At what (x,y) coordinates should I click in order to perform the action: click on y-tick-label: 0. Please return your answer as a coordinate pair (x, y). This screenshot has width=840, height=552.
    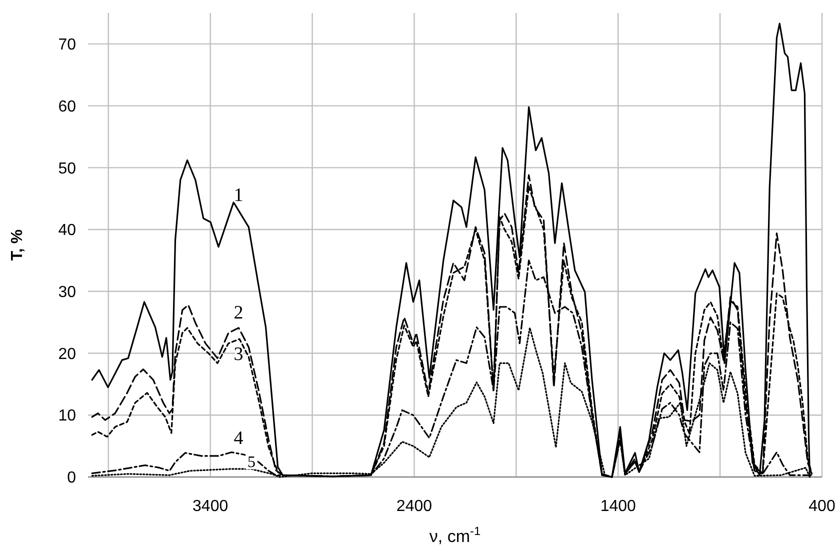
    Looking at the image, I should click on (71, 478).